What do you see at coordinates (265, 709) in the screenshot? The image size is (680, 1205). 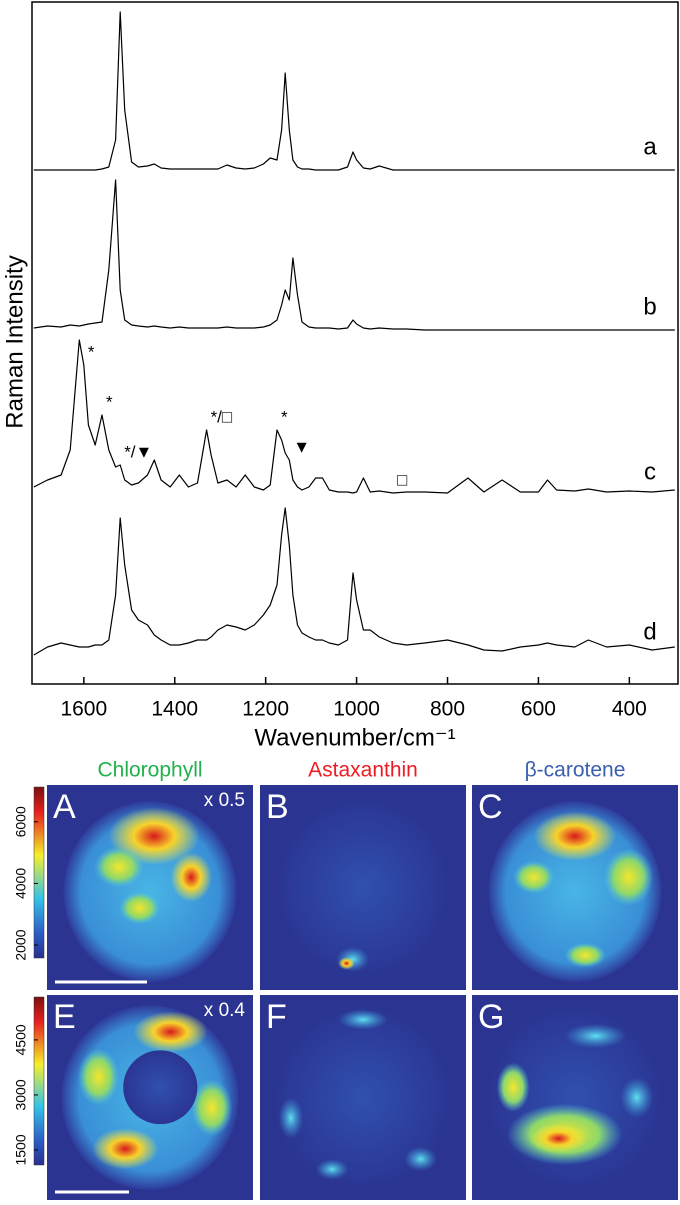 I see `x-tick-label: 1200` at bounding box center [265, 709].